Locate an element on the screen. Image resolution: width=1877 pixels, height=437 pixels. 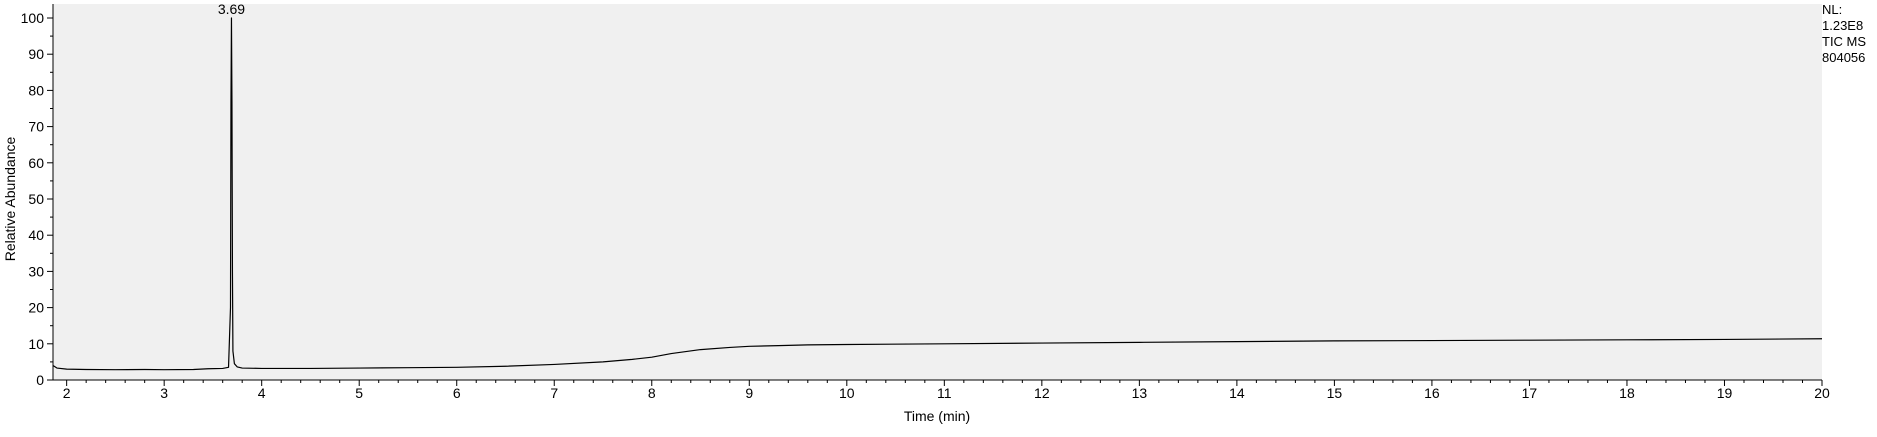
x-tick-label: 8 is located at coordinates (652, 393).